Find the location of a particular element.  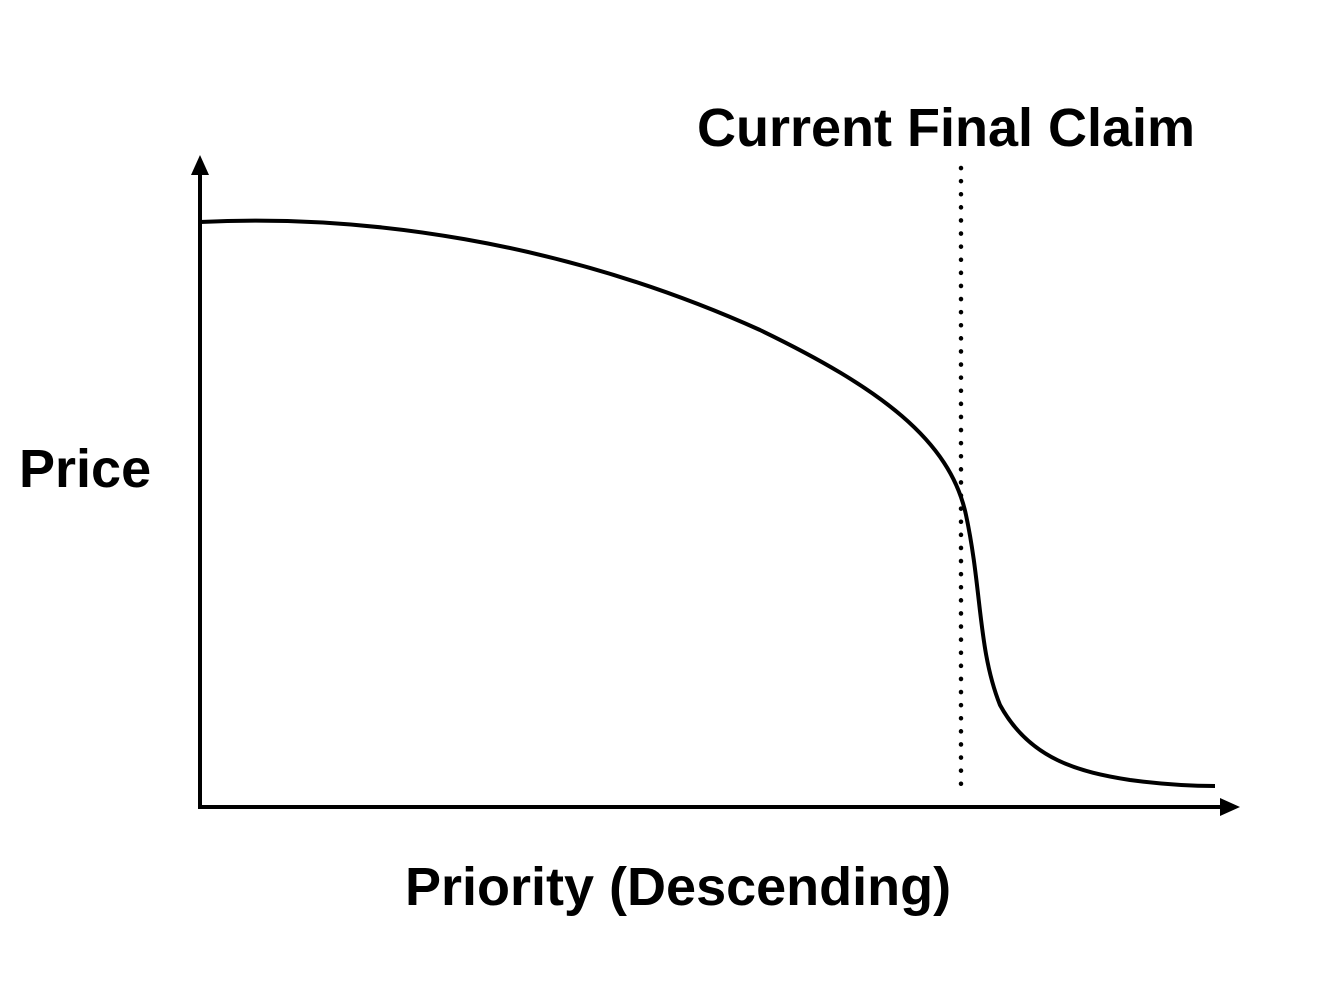

y-axis-label: Price is located at coordinates (85, 469).